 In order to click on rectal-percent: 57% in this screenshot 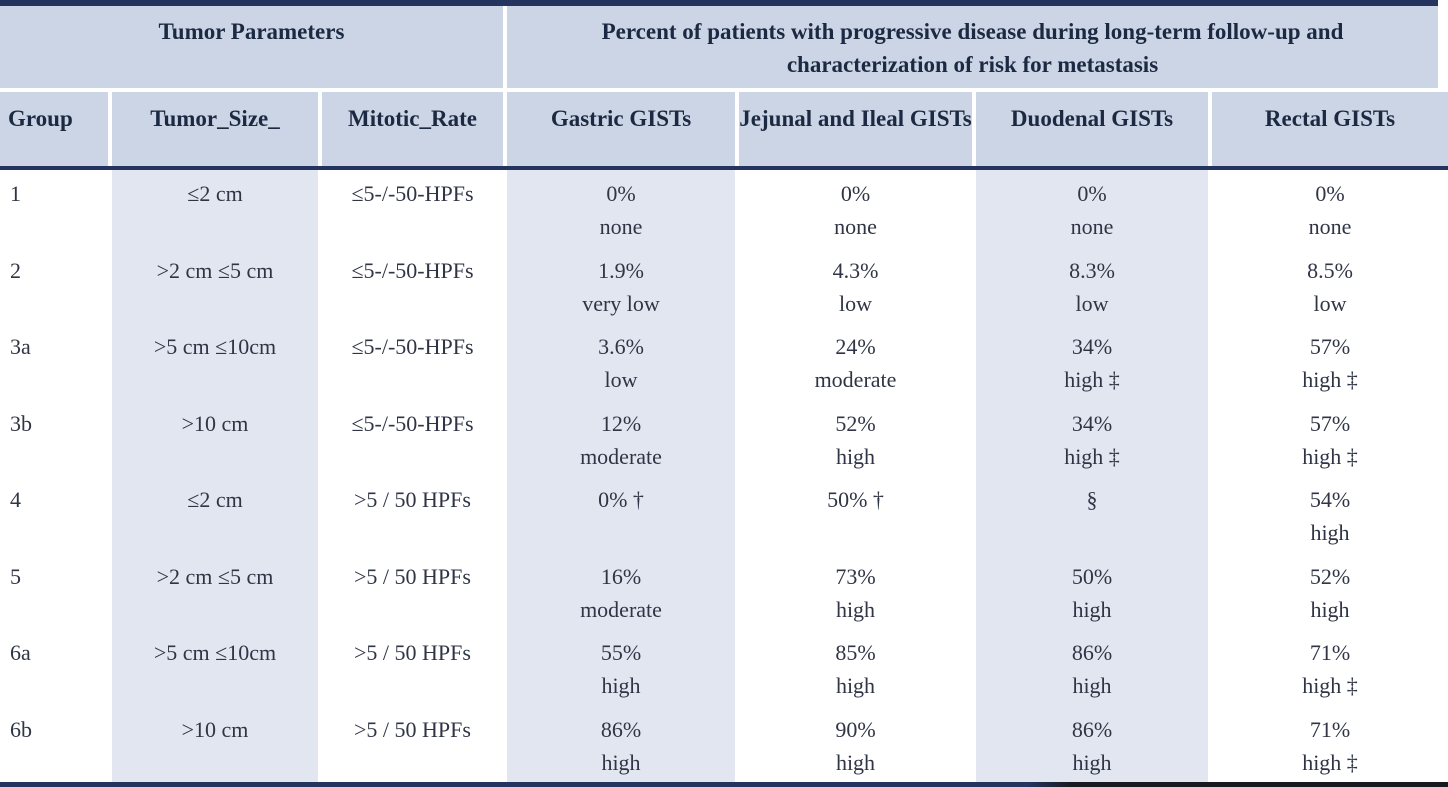, I will do `click(1330, 346)`.